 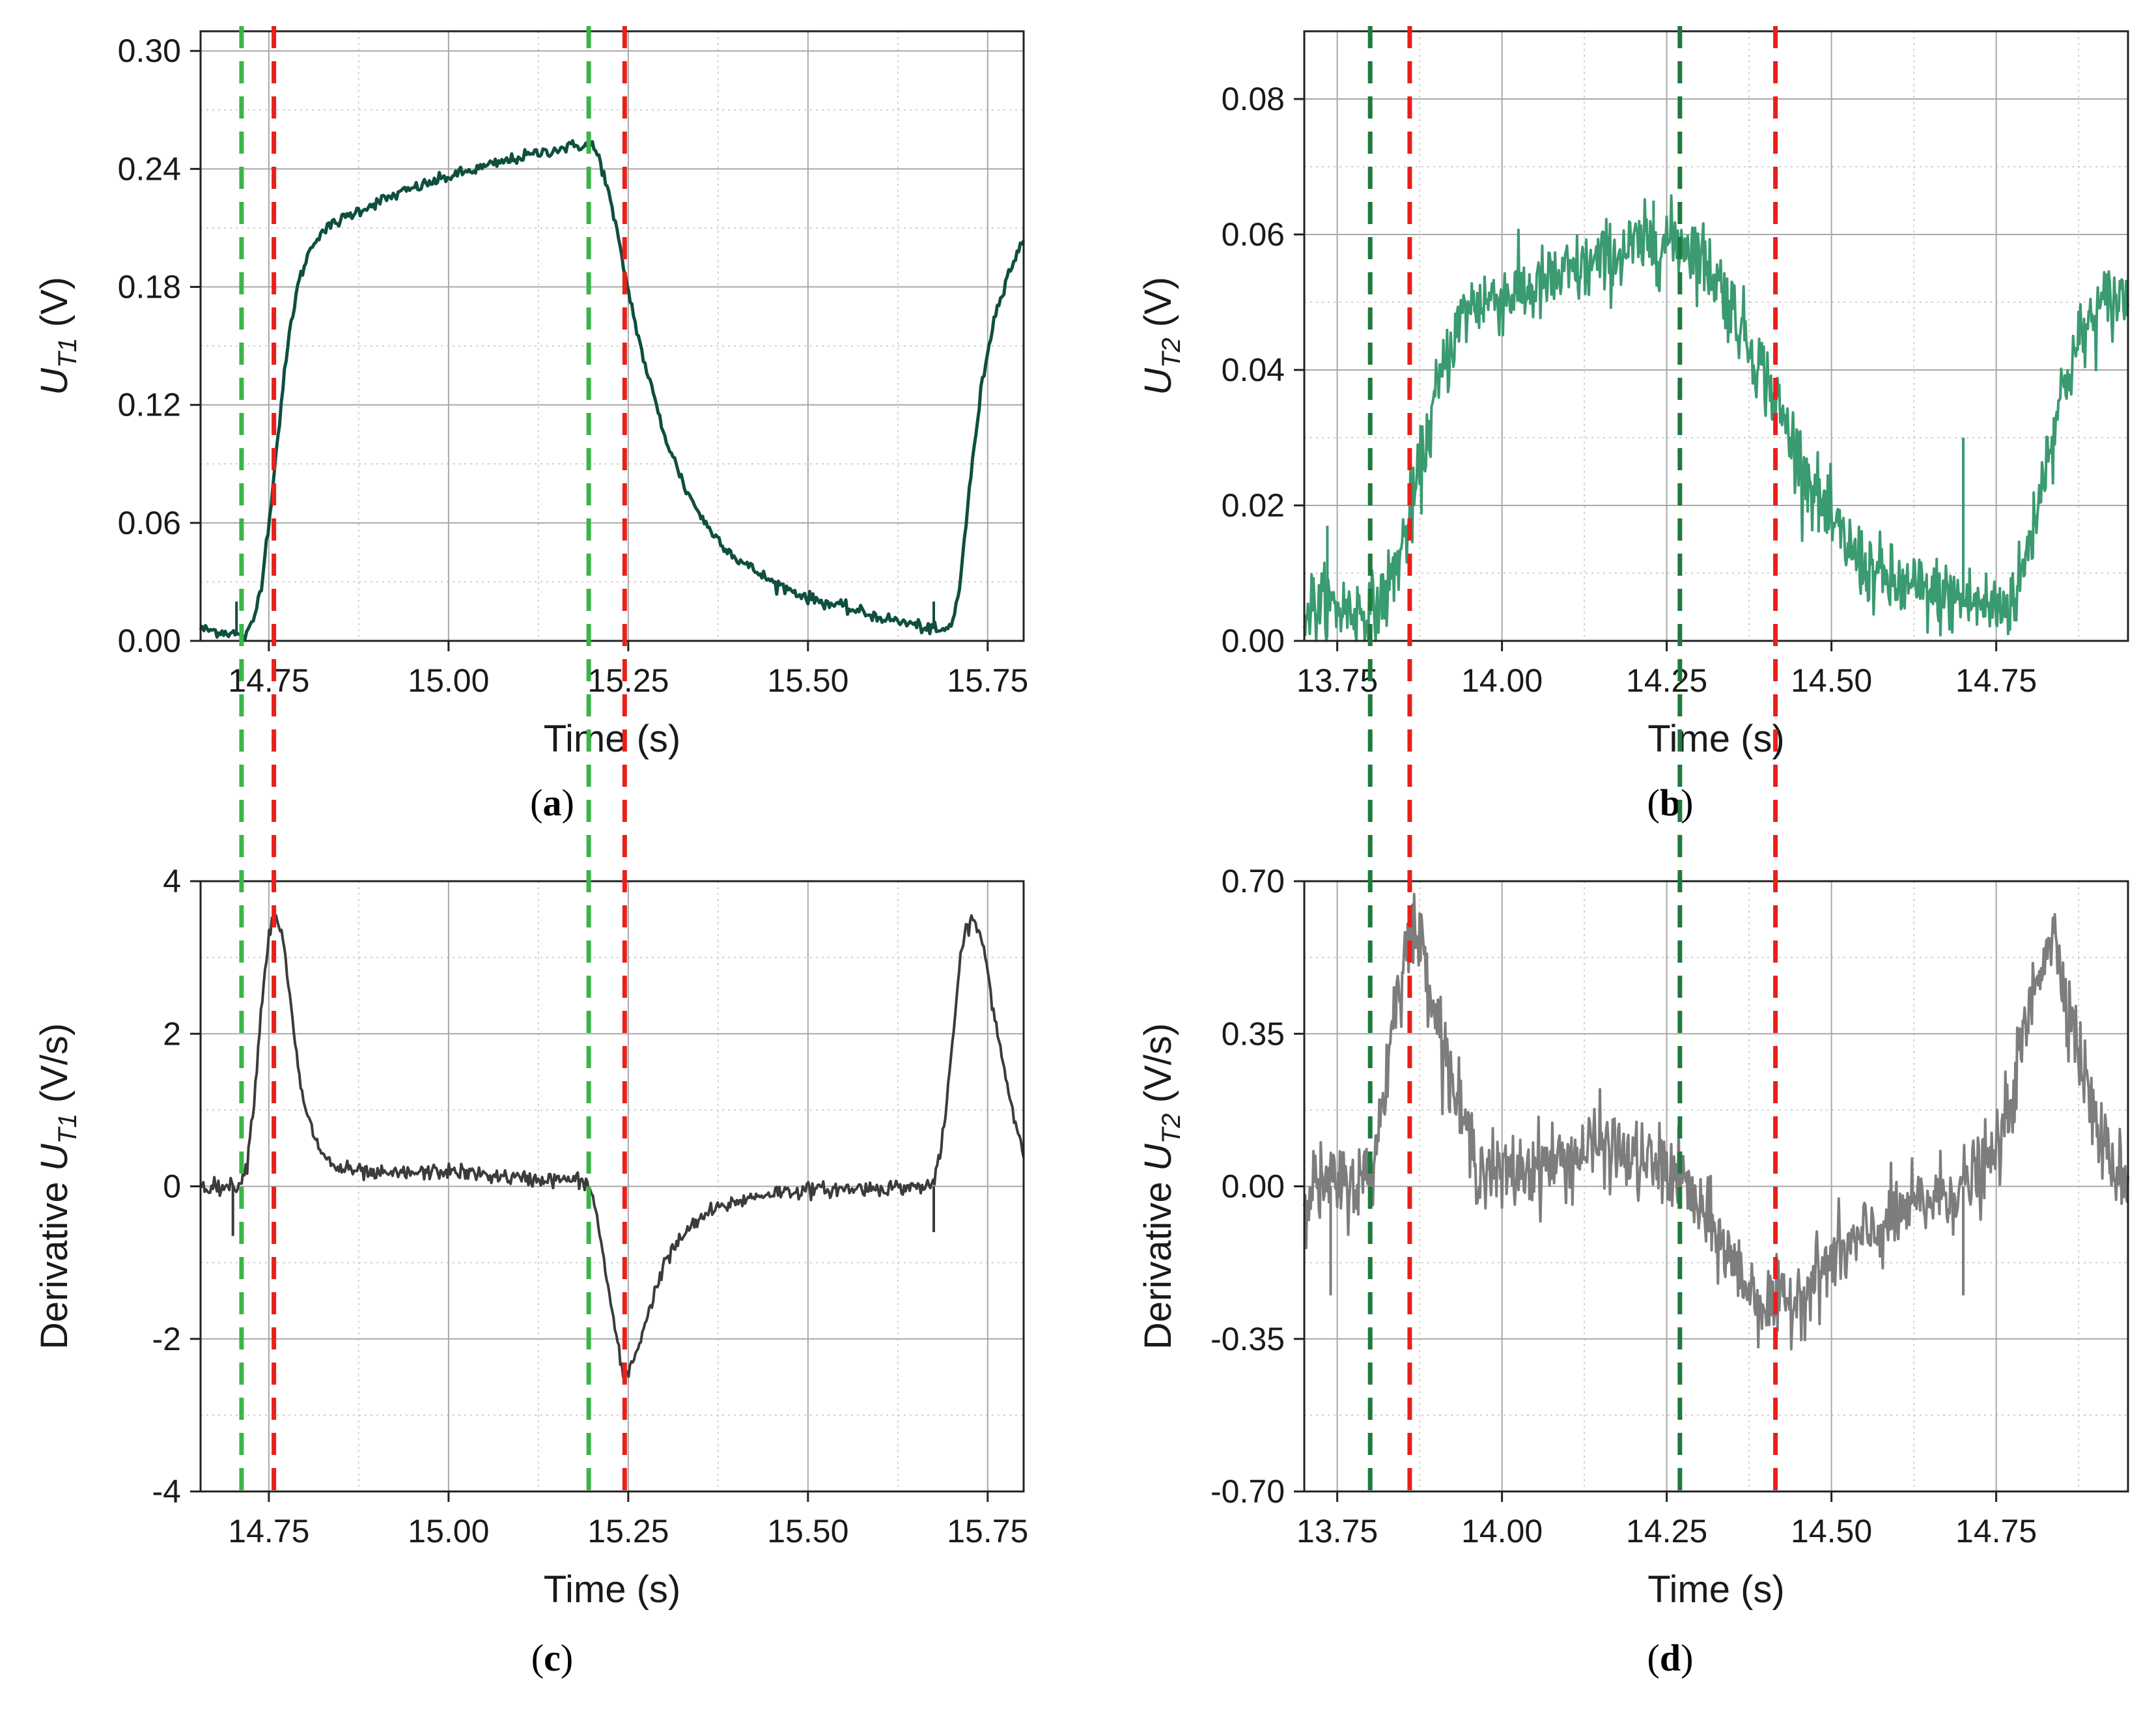 I want to click on panel-label: (a), so click(x=552, y=803).